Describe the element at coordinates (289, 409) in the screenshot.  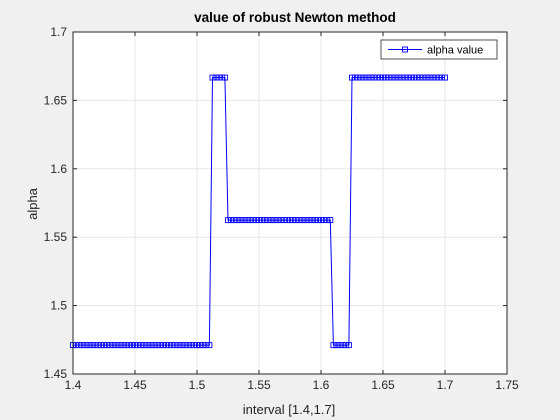
I see `x-axis-label: interval [1.4,1.7]` at that location.